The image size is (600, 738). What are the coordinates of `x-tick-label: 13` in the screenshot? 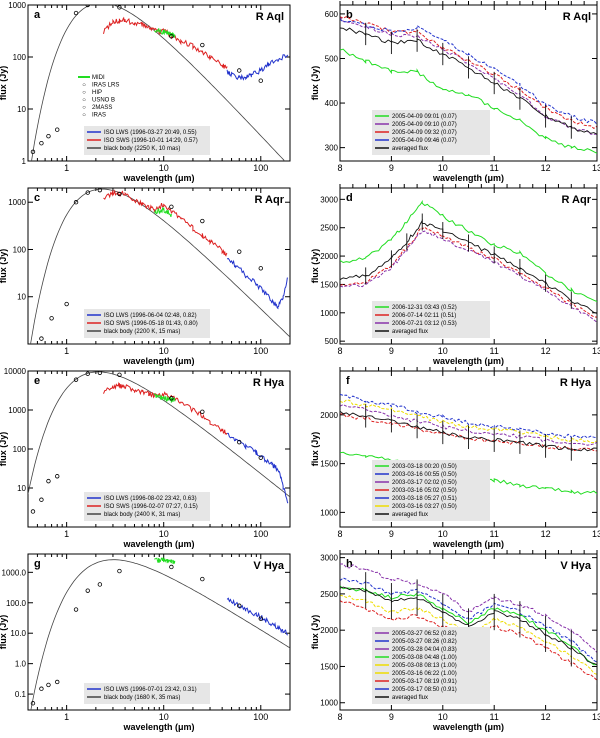 It's located at (596, 717).